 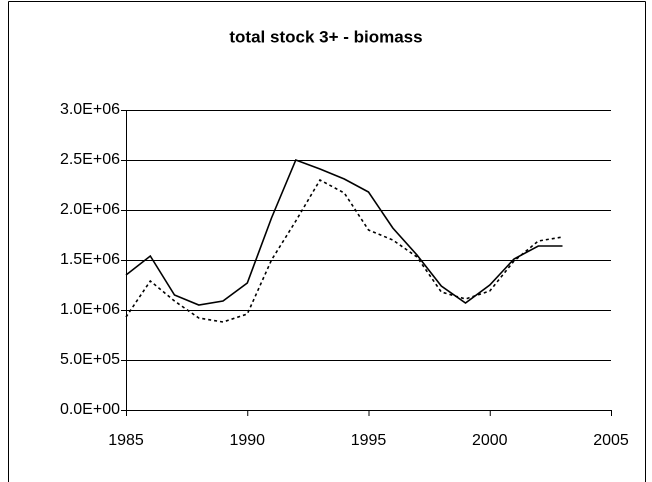 What do you see at coordinates (490, 440) in the screenshot?
I see `x-tick-label: 2000` at bounding box center [490, 440].